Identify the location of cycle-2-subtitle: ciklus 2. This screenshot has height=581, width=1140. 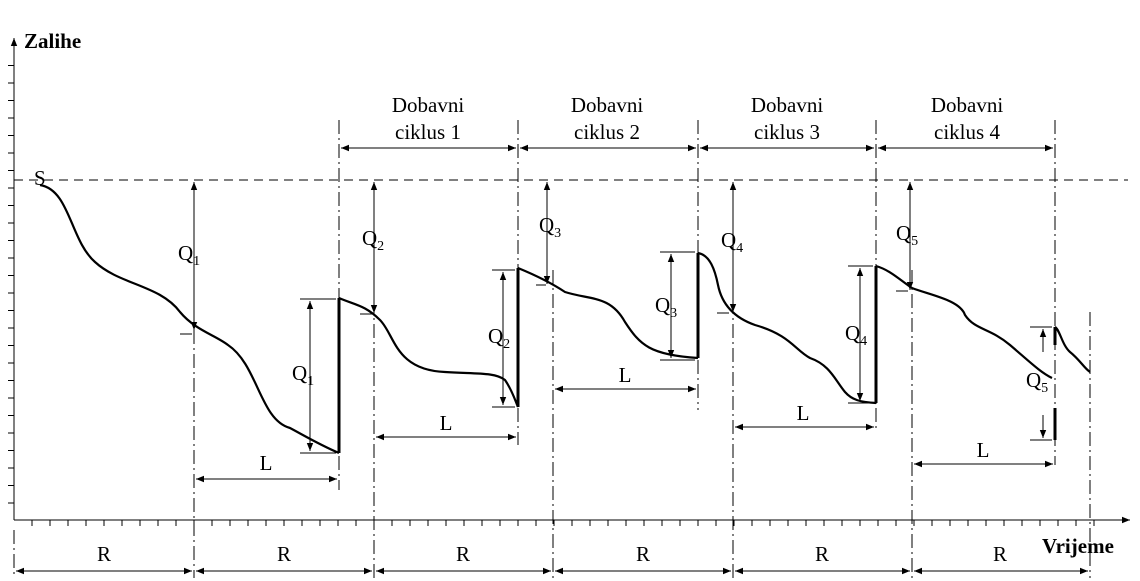
(607, 132).